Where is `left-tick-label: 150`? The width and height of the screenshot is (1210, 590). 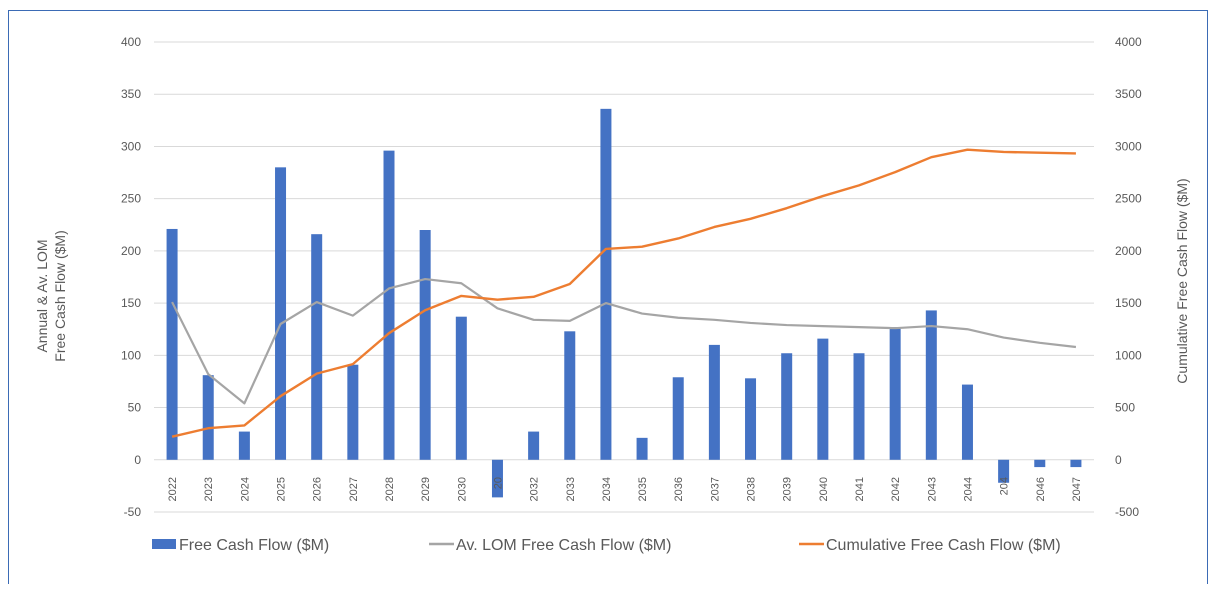
left-tick-label: 150 is located at coordinates (131, 303).